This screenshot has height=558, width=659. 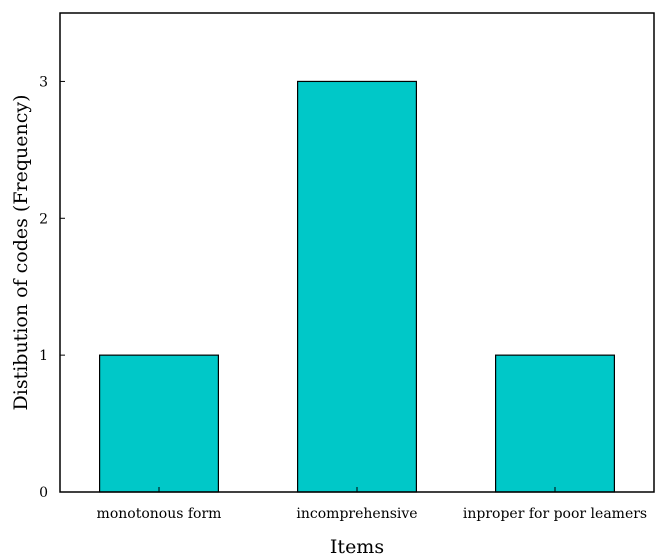 I want to click on x-axis-title: Items, so click(x=357, y=547).